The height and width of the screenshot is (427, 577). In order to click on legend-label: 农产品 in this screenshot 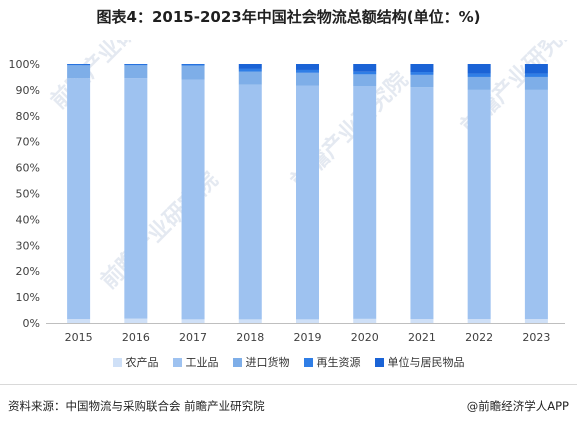, I will do `click(142, 362)`.